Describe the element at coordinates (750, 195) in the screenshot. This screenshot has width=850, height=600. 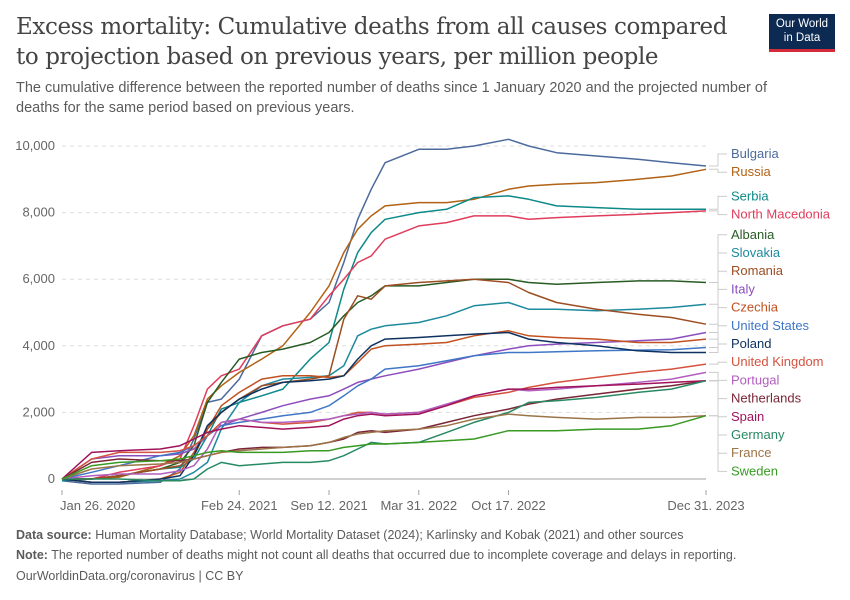
I see `legend-label-serbia: Serbia` at that location.